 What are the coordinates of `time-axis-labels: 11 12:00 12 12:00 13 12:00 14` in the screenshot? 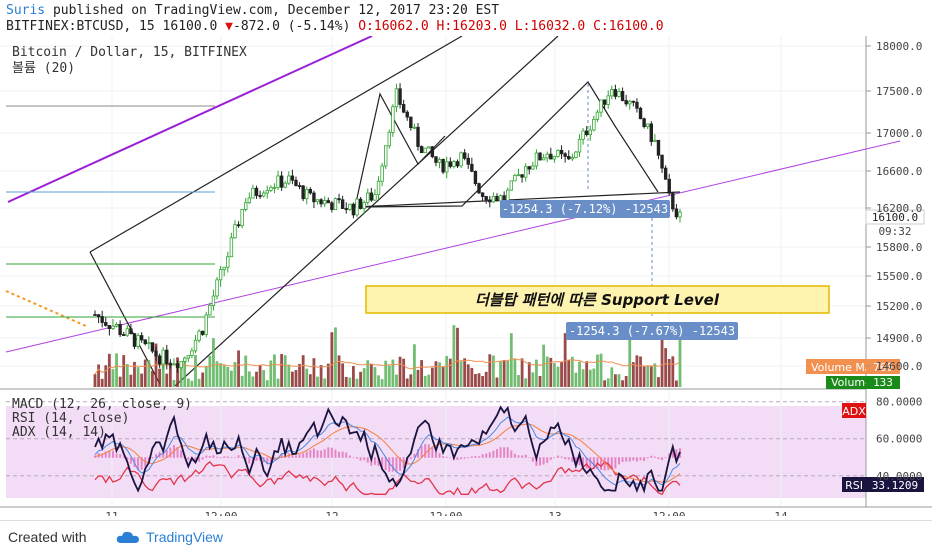 It's located at (446, 516).